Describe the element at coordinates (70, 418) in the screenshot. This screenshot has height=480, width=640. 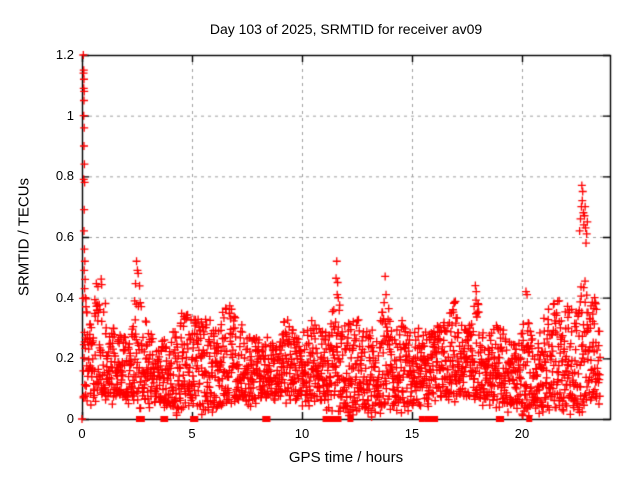
I see `y-tick-label: 0` at that location.